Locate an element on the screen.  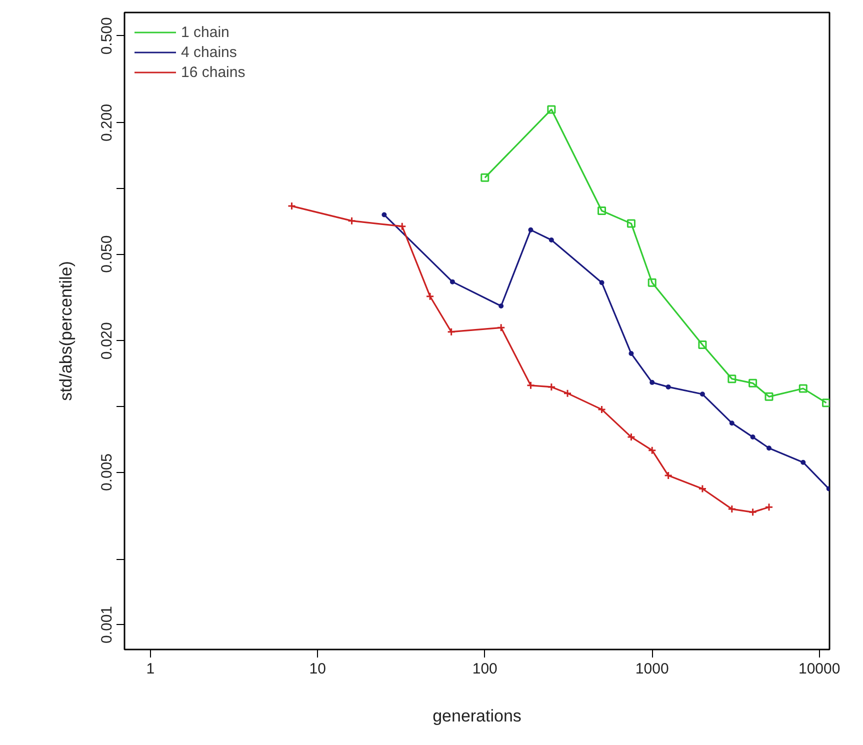
legend-label: 1 chain is located at coordinates (205, 32).